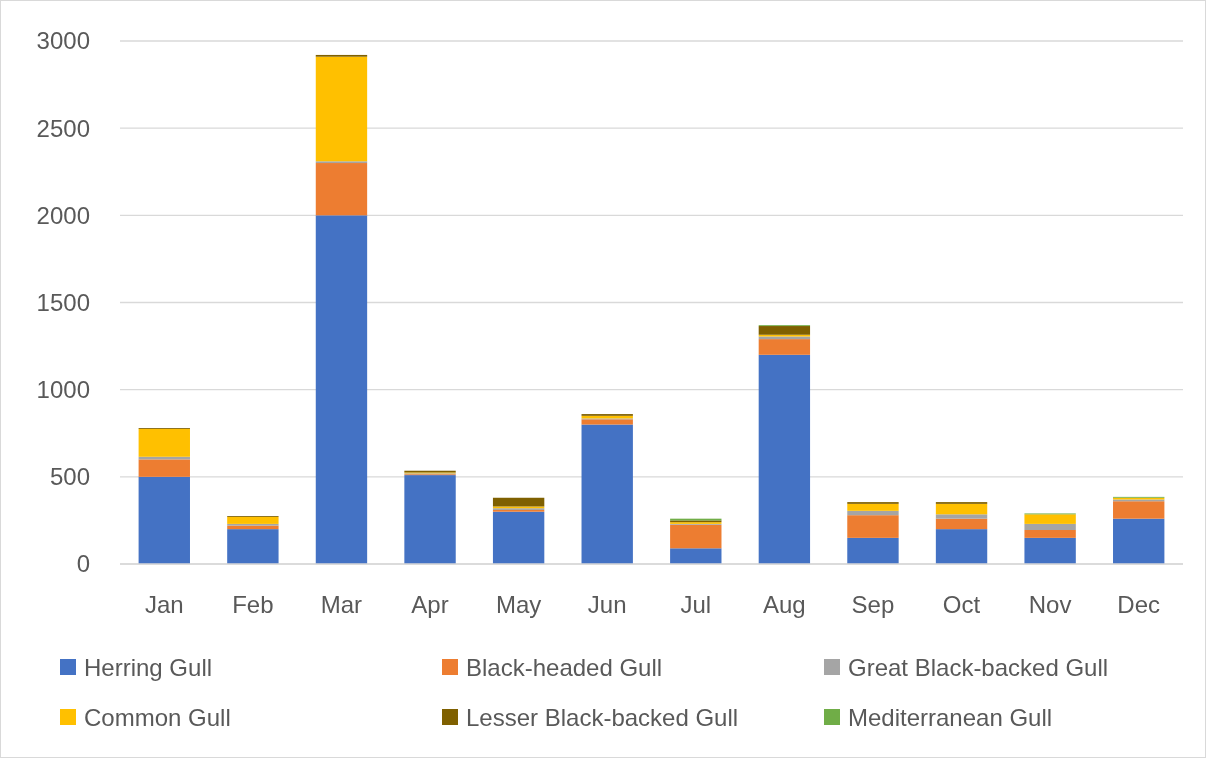  Describe the element at coordinates (607, 604) in the screenshot. I see `x-tick-label: Jun` at that location.